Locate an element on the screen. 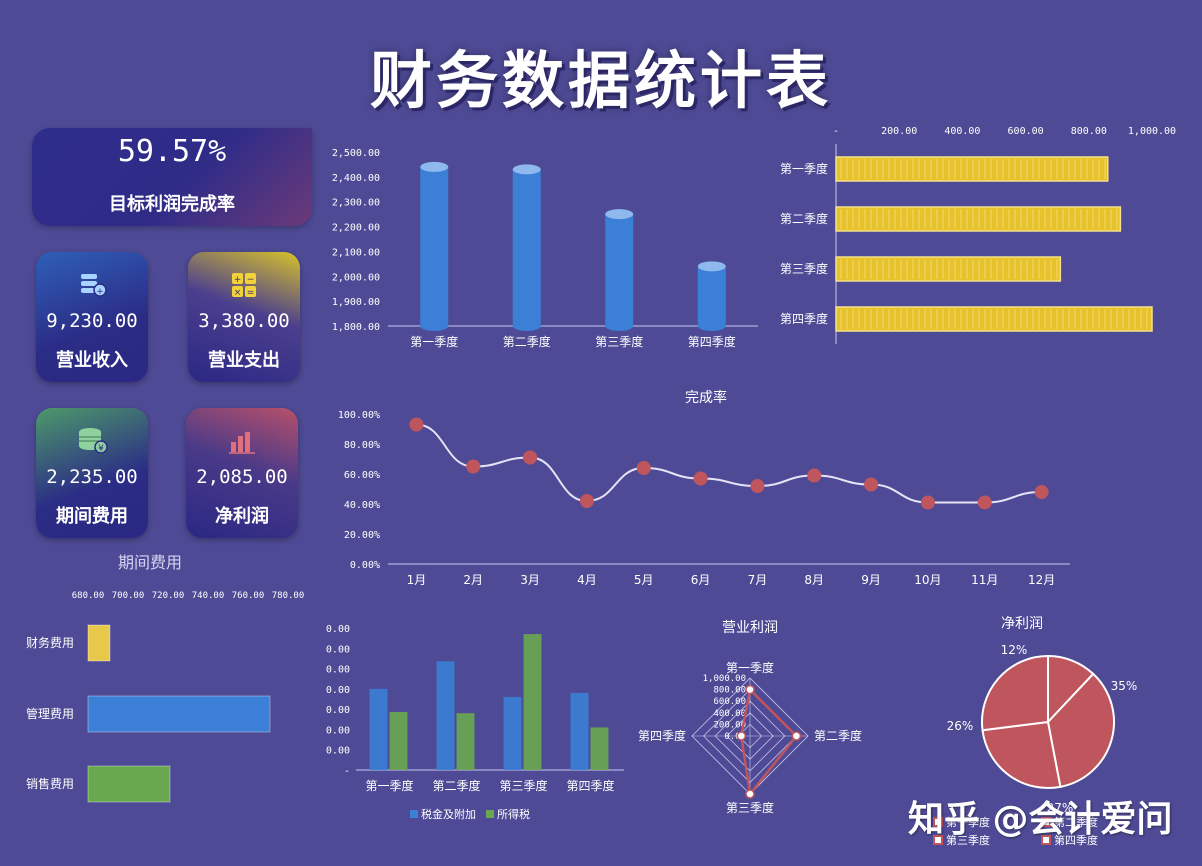 The height and width of the screenshot is (866, 1202). target-profit-kpi: 59.57% 目标利润完成率 is located at coordinates (172, 177).